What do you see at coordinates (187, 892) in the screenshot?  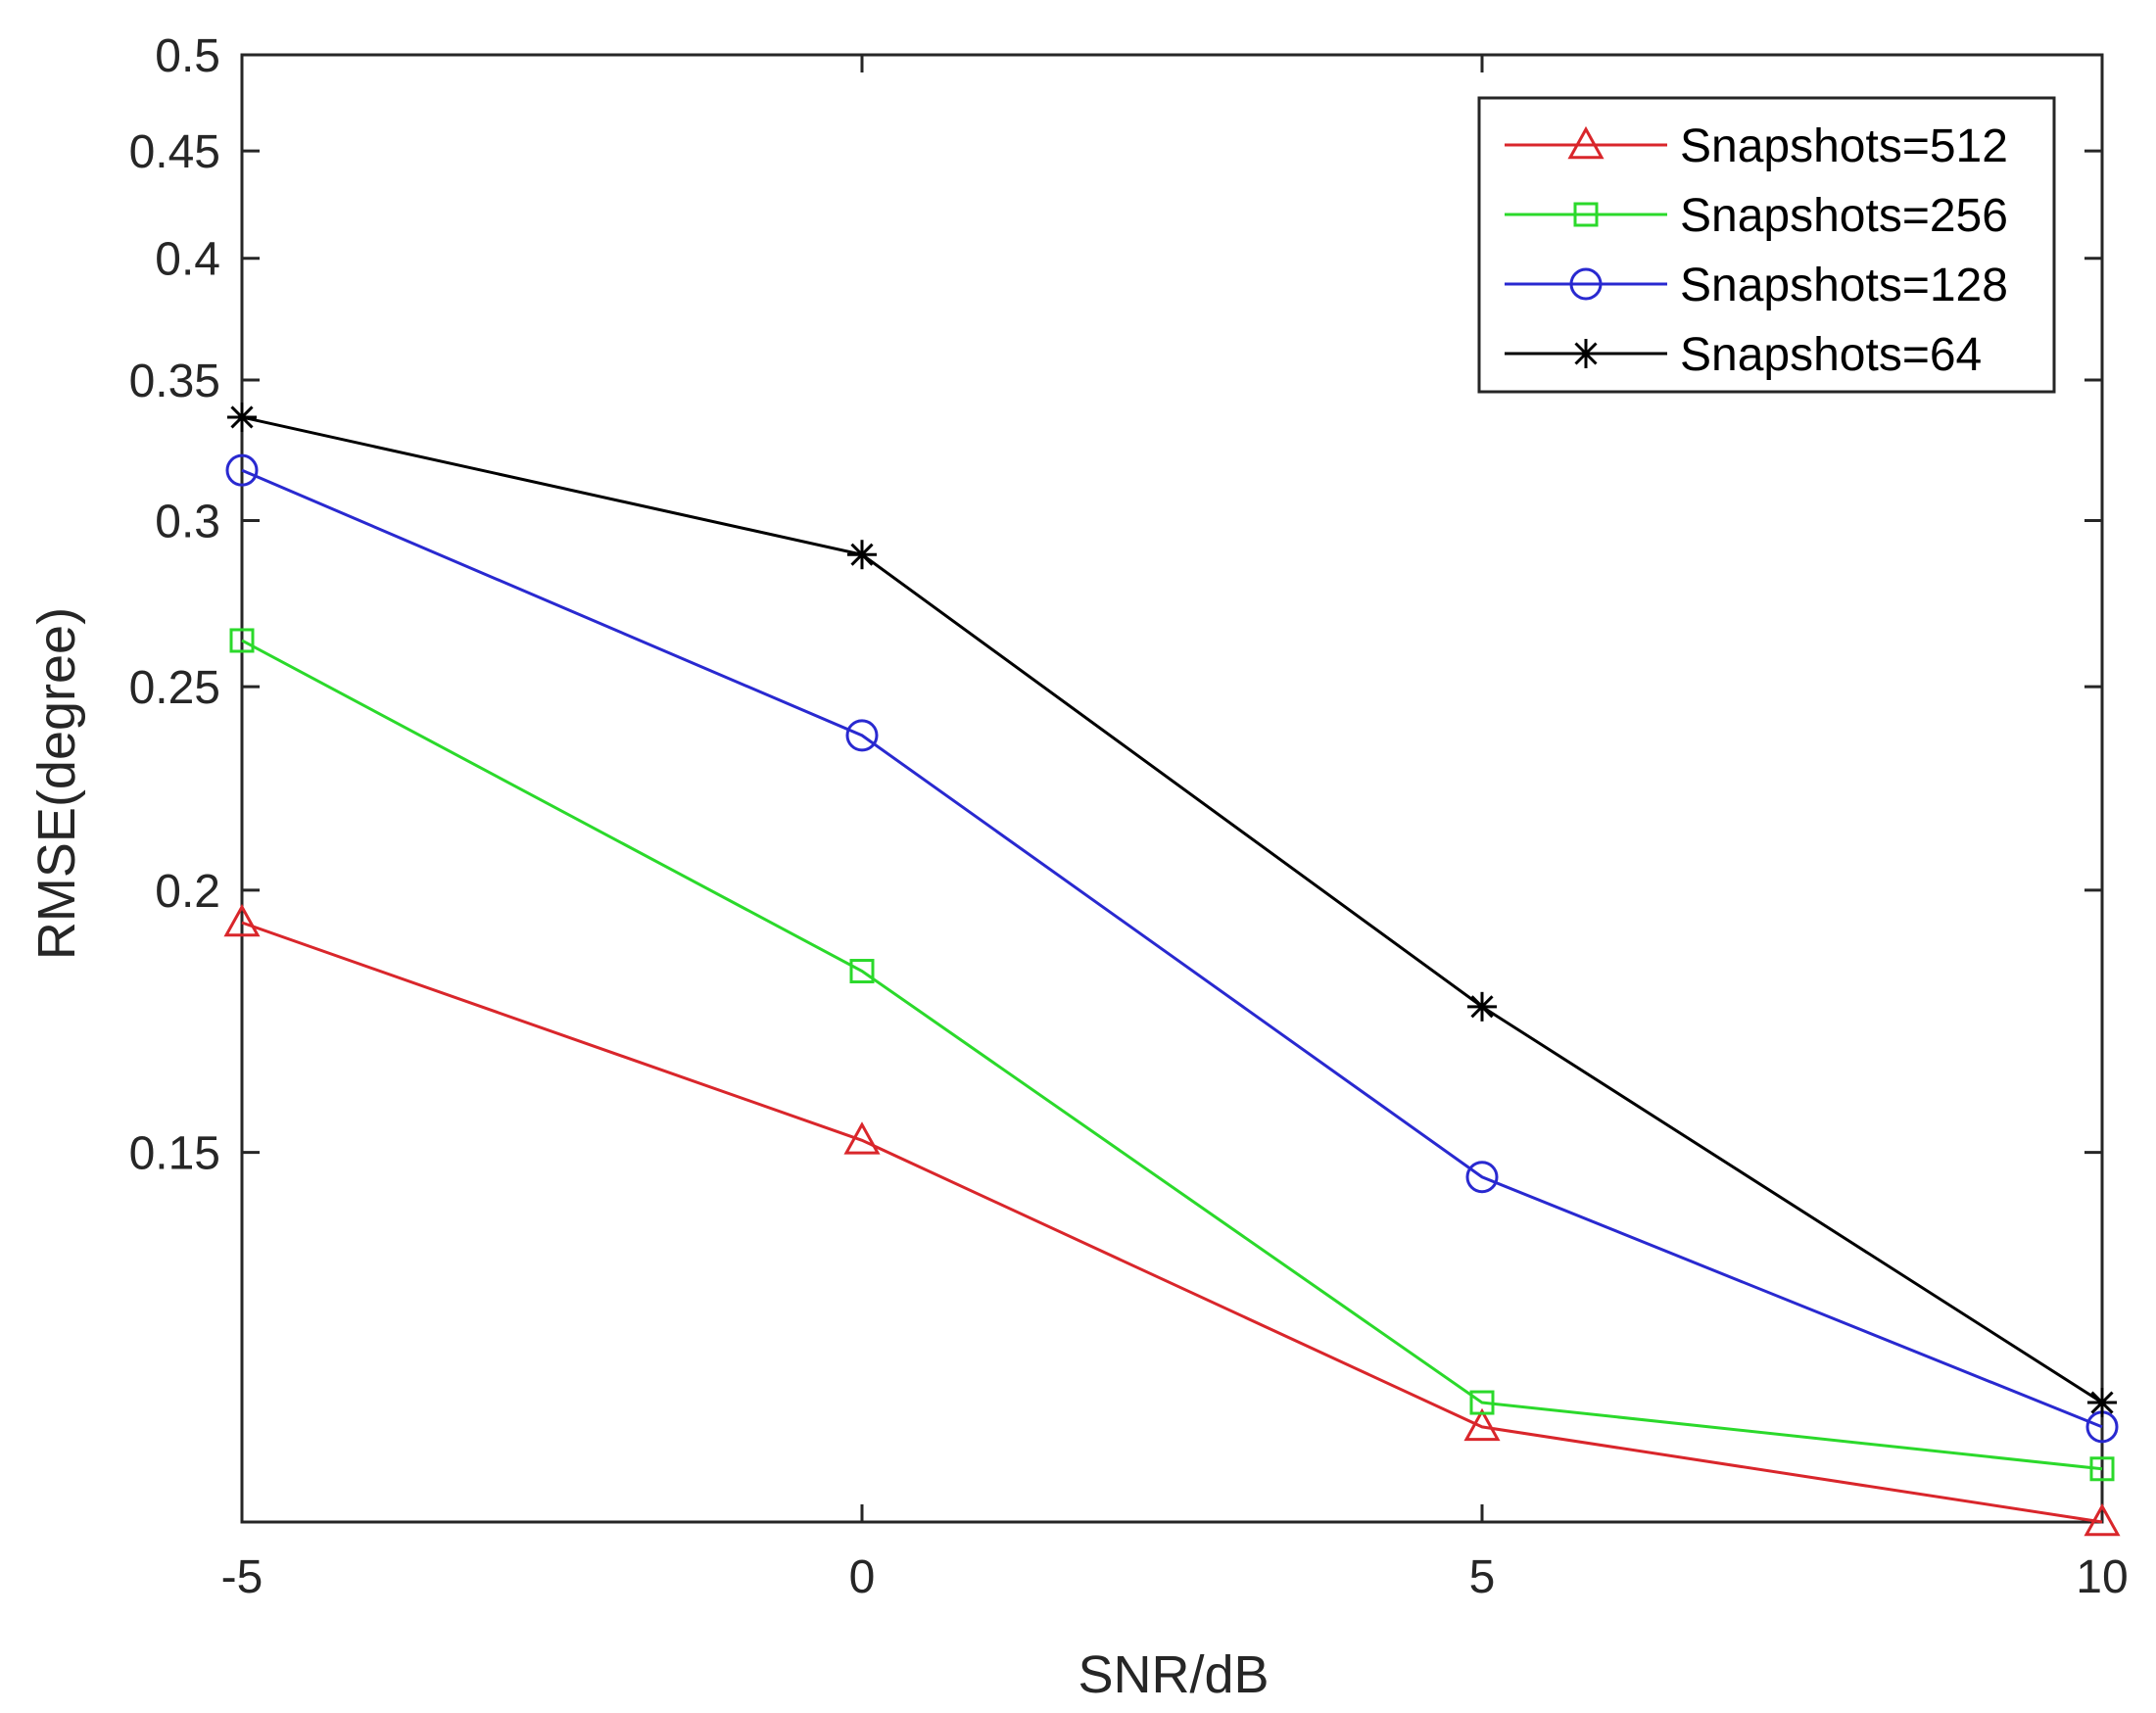 I see `y-tick-label: 0.2` at bounding box center [187, 892].